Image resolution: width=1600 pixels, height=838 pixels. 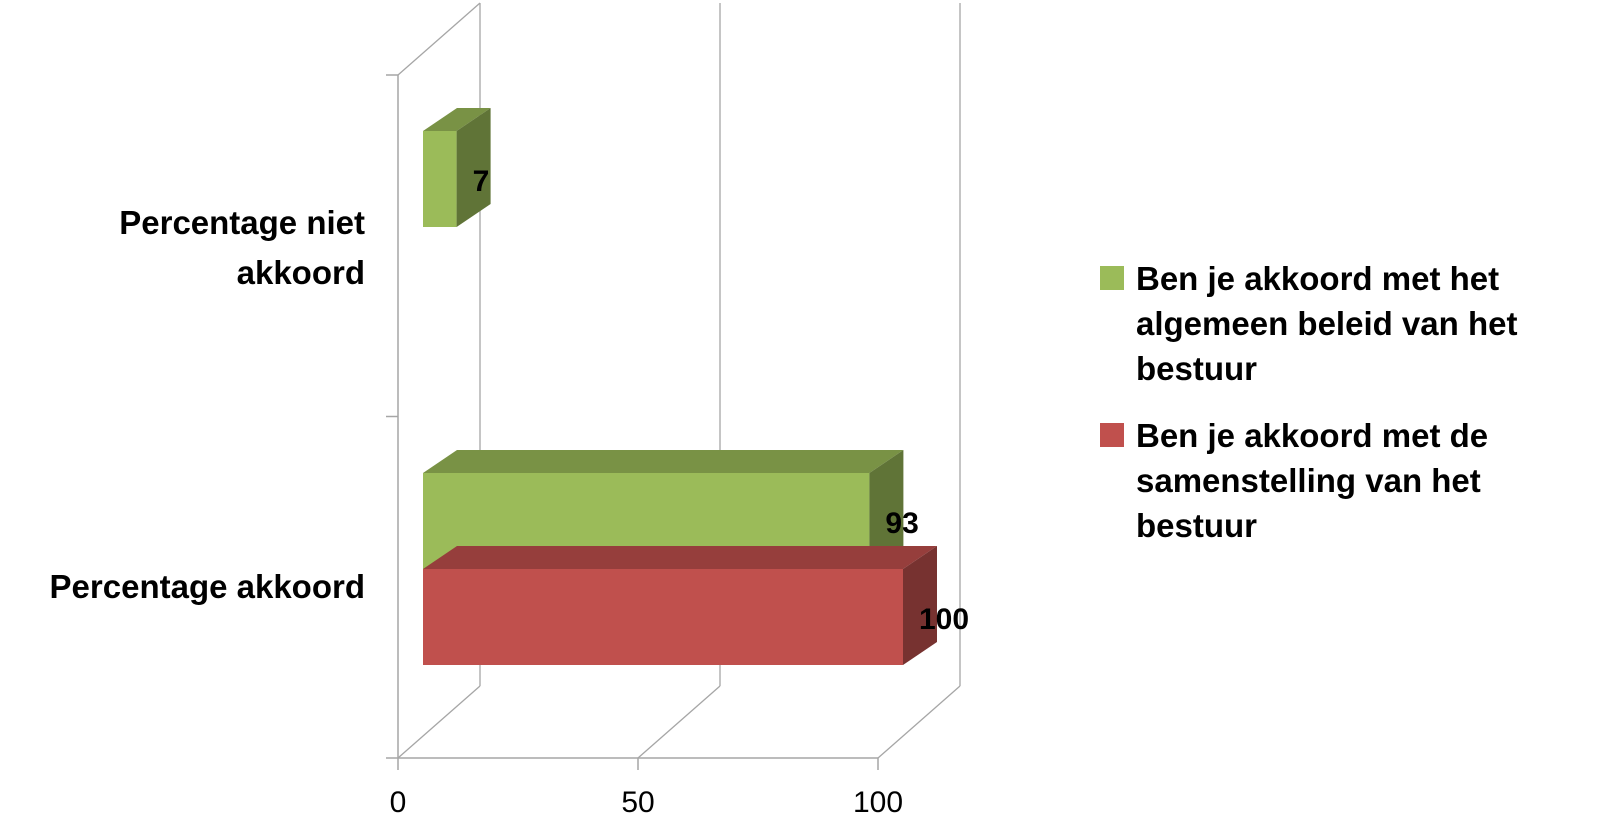 I want to click on category-label-akkoord: Percentage akkoord, so click(x=182, y=587).